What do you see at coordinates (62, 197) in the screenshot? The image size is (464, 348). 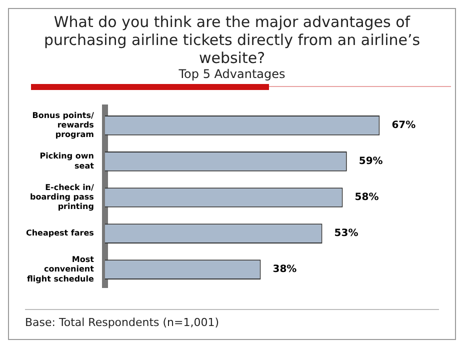 I see `y-tick-label: E-check in/ boarding pass printing` at bounding box center [62, 197].